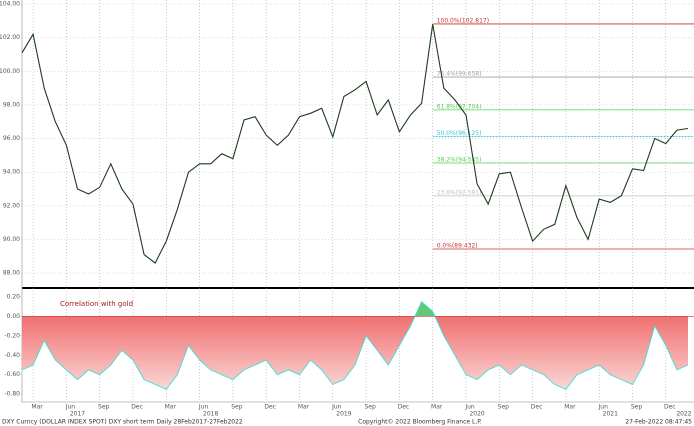 Image resolution: width=694 pixels, height=426 pixels. Describe the element at coordinates (11, 104) in the screenshot. I see `y-tick-label: 98.00` at that location.